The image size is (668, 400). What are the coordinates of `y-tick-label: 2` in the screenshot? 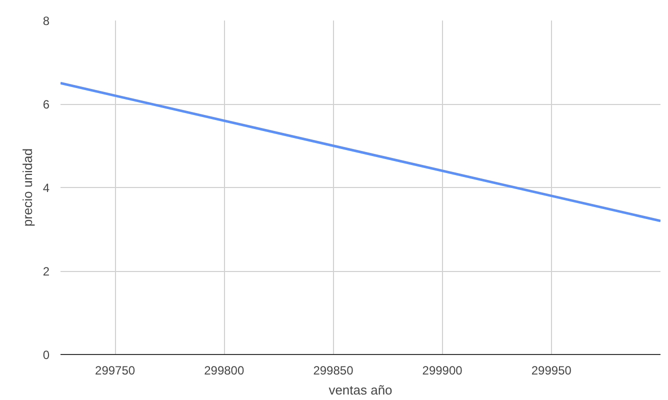 It's located at (46, 271).